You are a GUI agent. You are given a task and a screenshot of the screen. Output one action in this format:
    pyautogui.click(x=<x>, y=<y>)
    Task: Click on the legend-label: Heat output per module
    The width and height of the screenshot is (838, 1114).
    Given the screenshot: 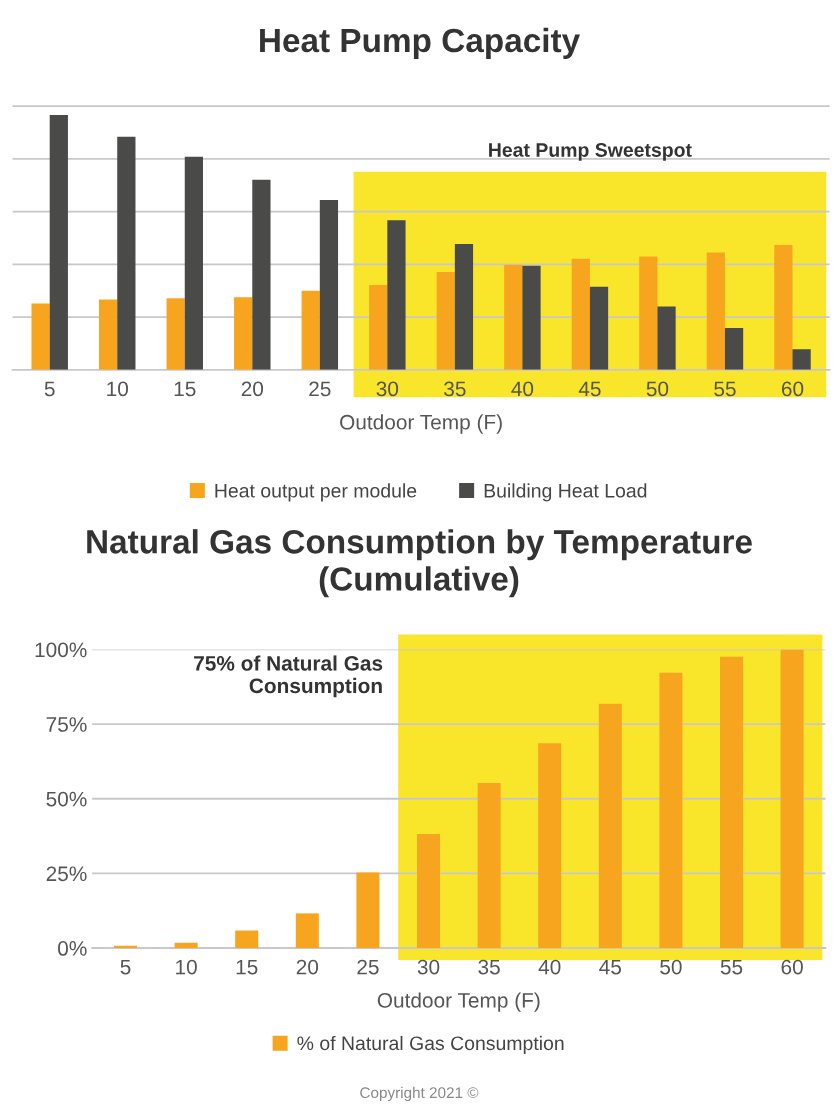 What is the action you would take?
    pyautogui.click(x=316, y=492)
    